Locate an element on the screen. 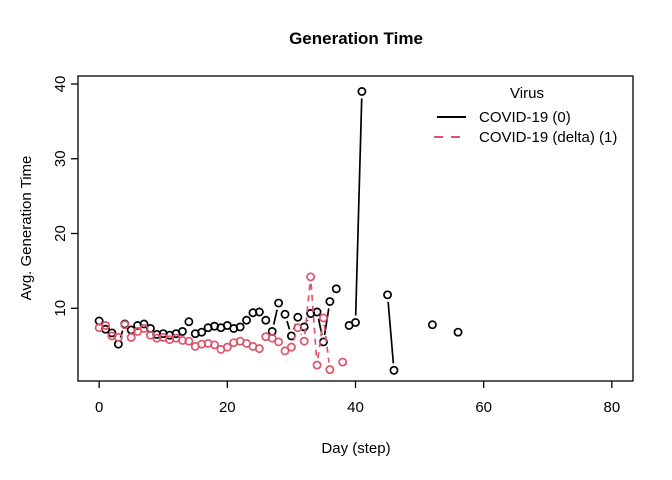  y-tick-label: 30 is located at coordinates (60, 158).